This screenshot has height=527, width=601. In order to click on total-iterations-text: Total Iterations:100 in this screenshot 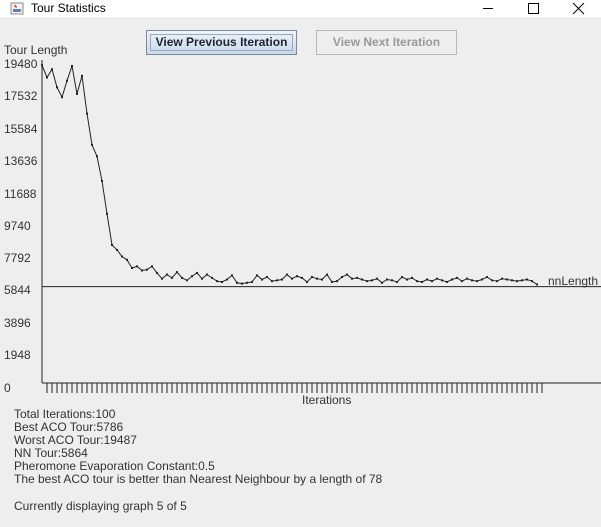, I will do `click(65, 414)`.